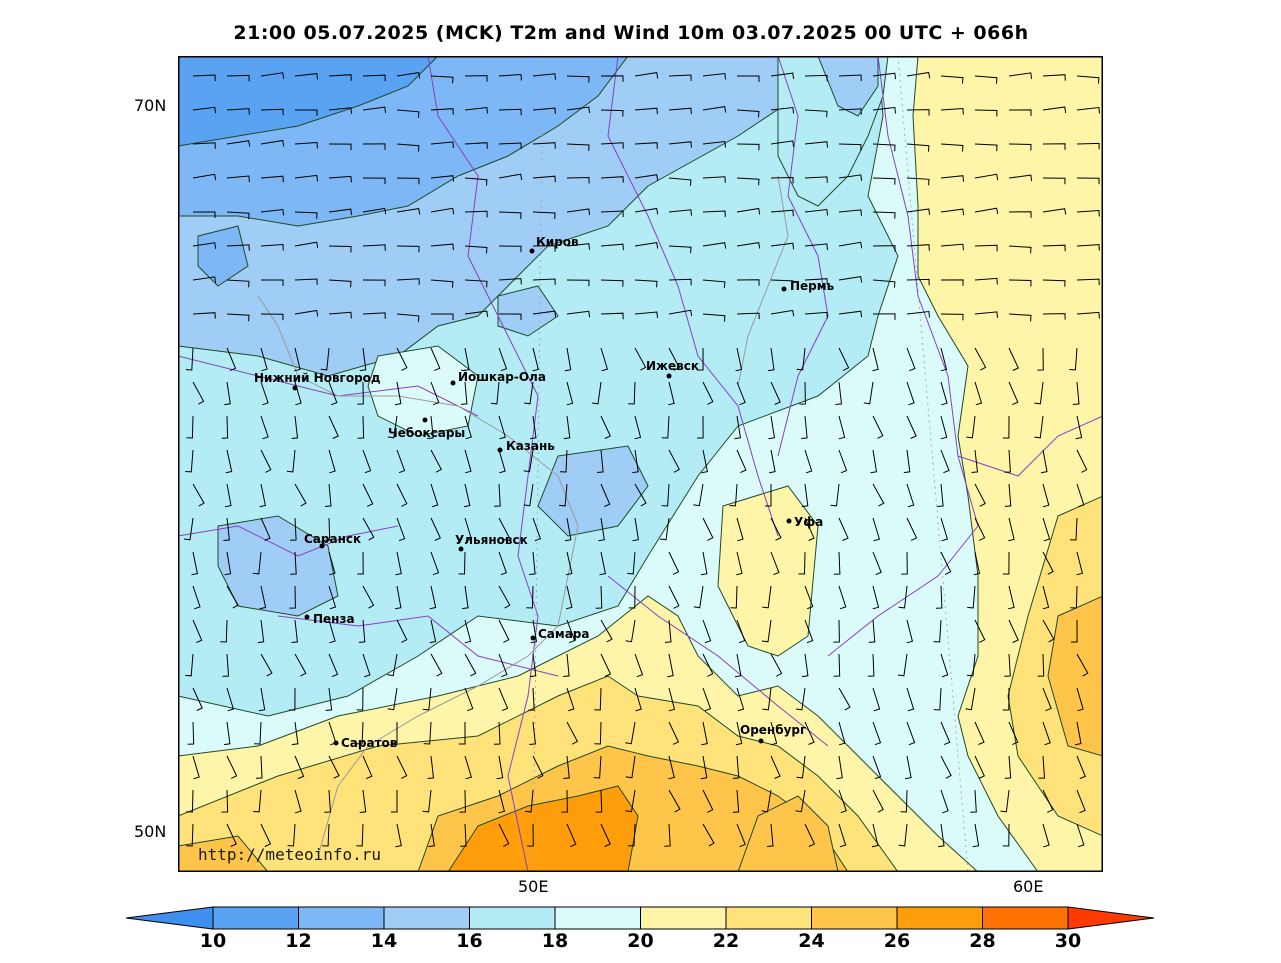  I want to click on city-kirov: Киров, so click(554, 244).